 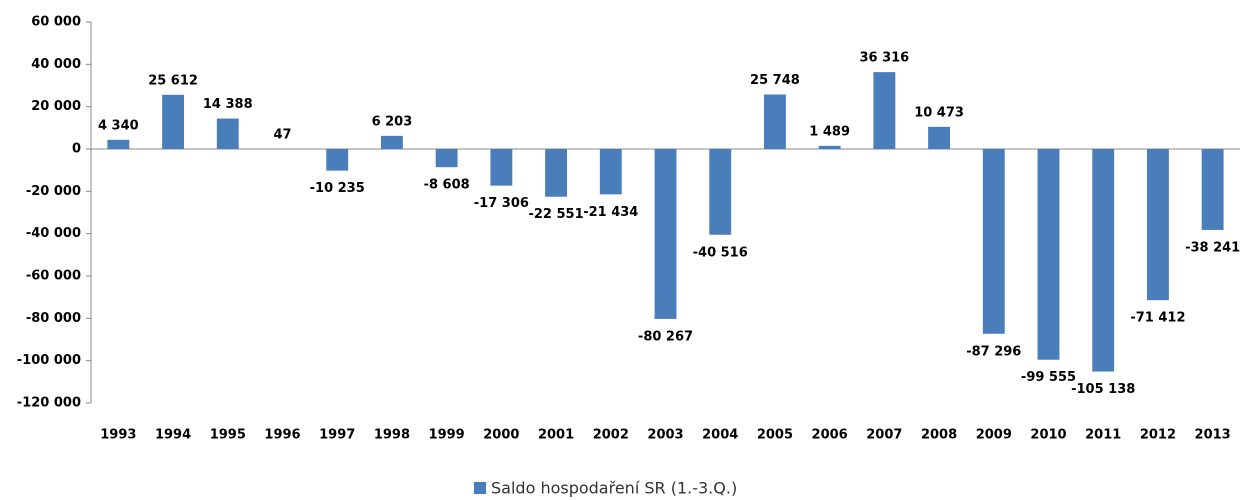 What do you see at coordinates (447, 185) in the screenshot?
I see `data-label: -8 608` at bounding box center [447, 185].